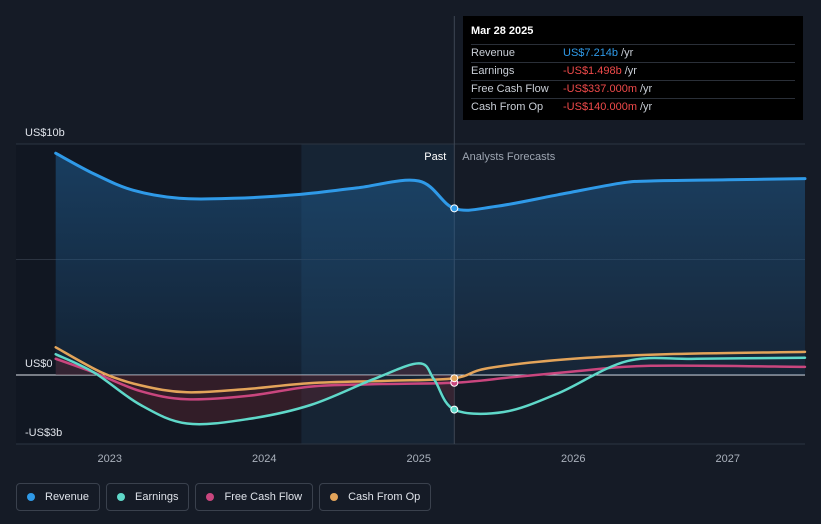 This screenshot has width=821, height=524. Describe the element at coordinates (454, 208) in the screenshot. I see `marker-revenue` at that location.